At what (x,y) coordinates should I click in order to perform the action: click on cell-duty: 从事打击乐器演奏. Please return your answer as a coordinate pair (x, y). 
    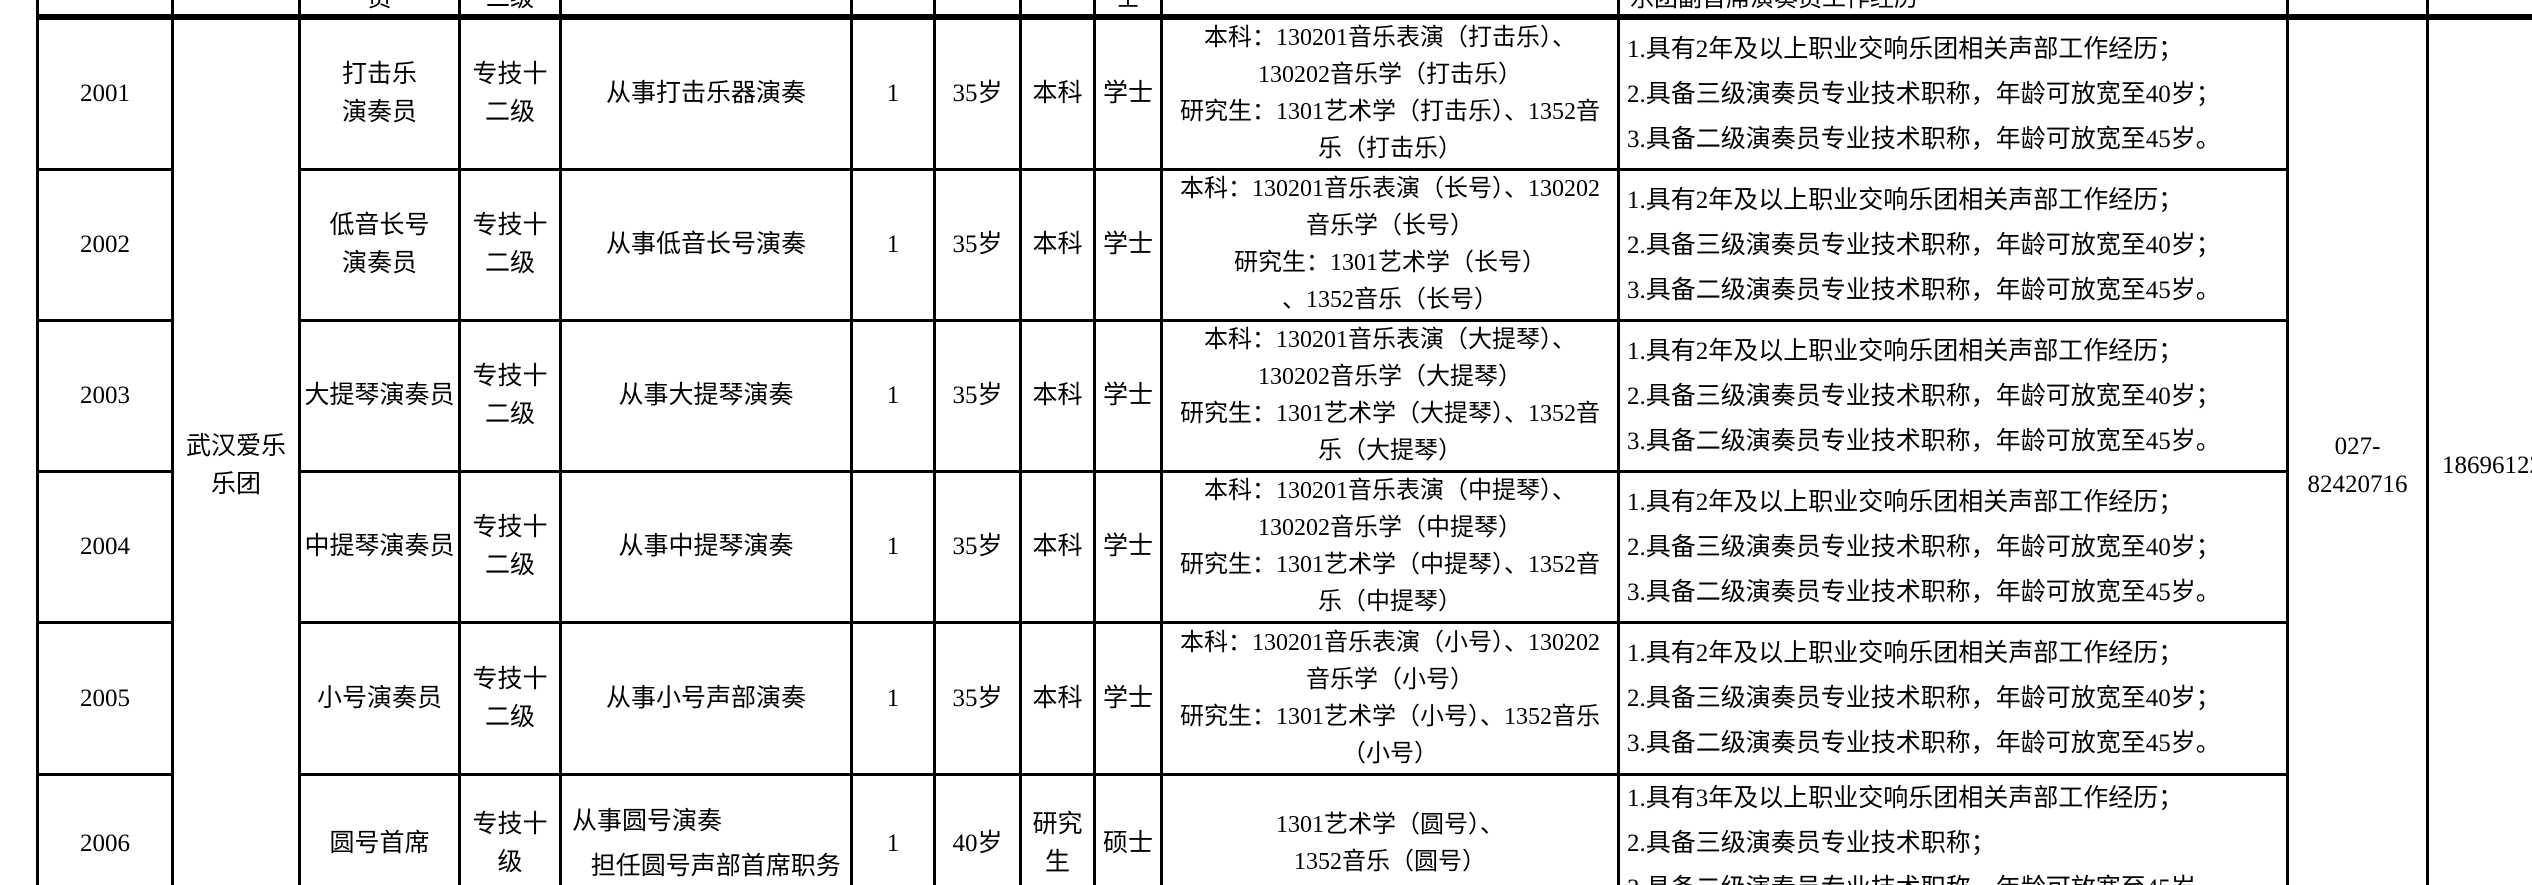
    Looking at the image, I should click on (706, 93).